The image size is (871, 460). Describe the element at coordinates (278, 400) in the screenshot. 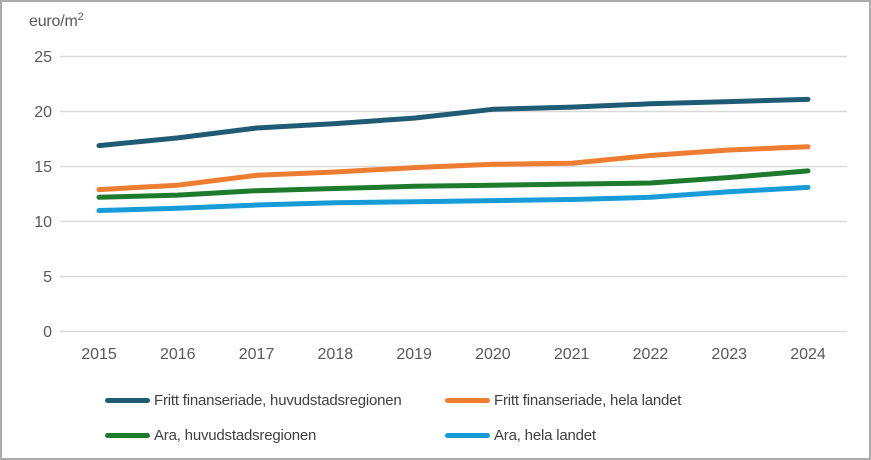

I see `legend-item-label: Fritt finanseriade, huvudstadsregionen` at that location.